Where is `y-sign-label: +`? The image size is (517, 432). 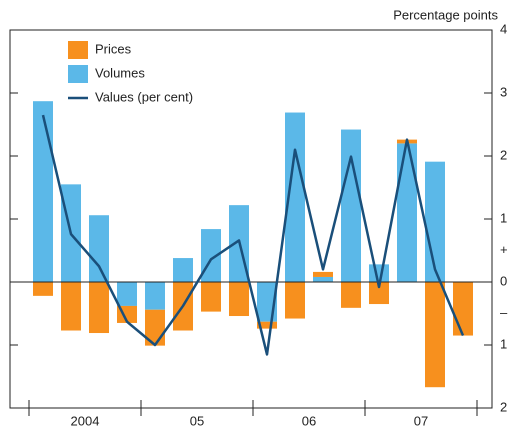 y-sign-label: + is located at coordinates (504, 249).